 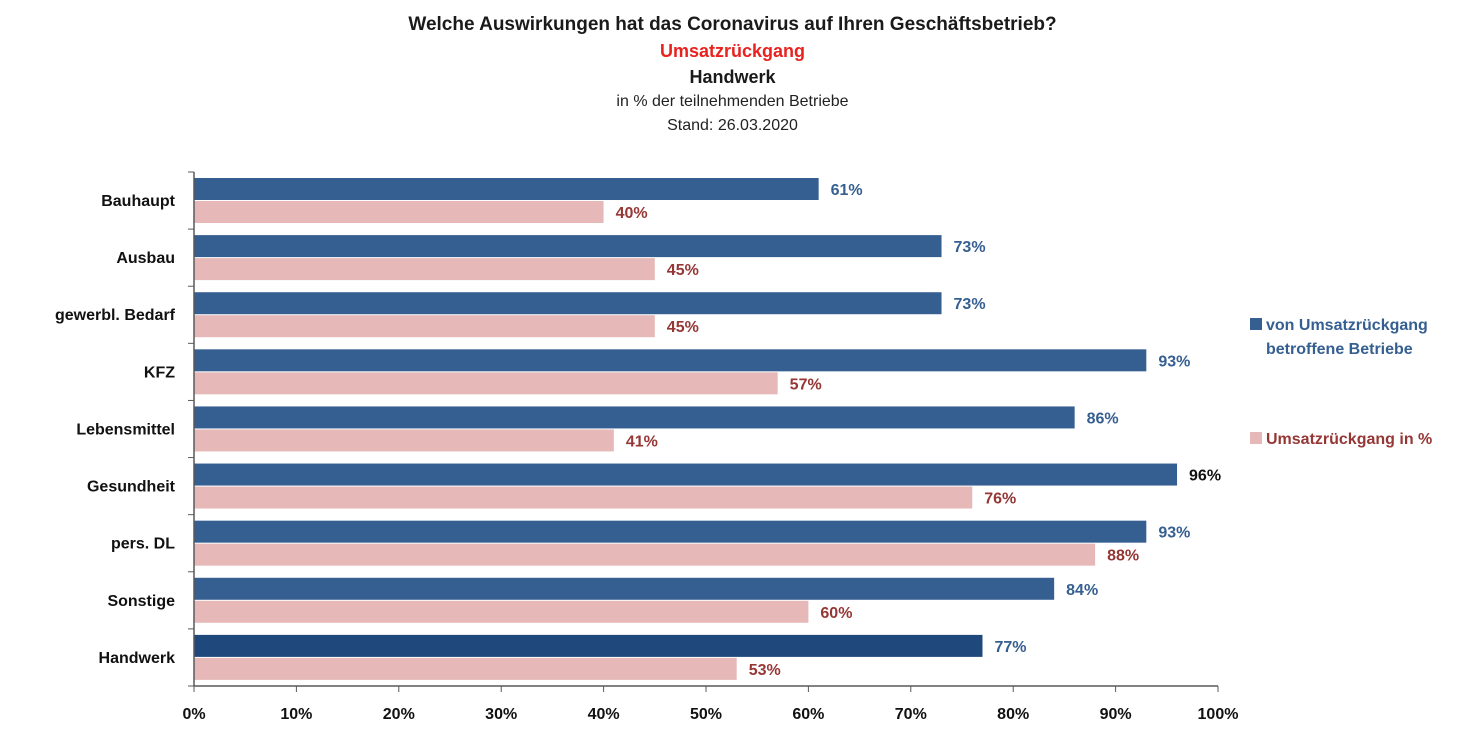 I want to click on chart-subtitle-2: Handwerk, so click(x=732, y=77).